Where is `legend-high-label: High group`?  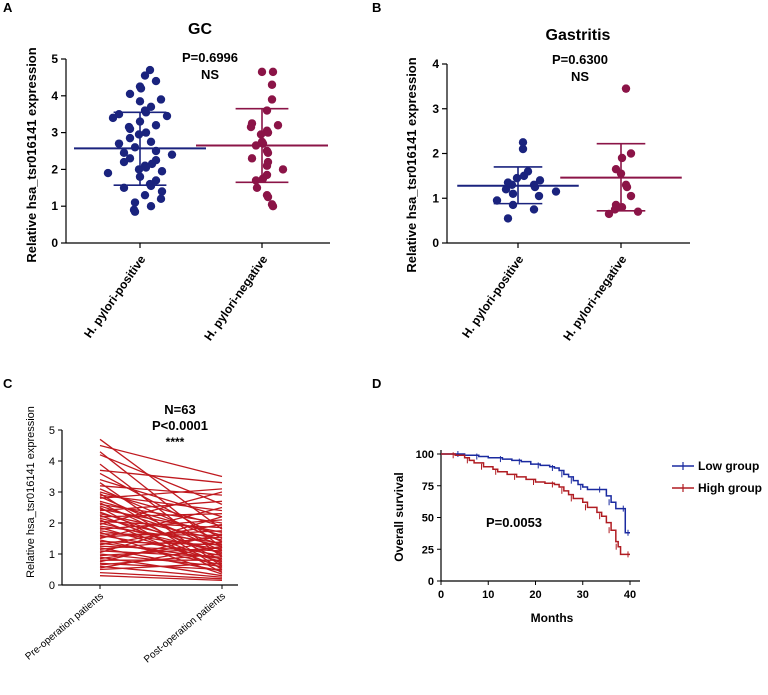
legend-high-label: High group is located at coordinates (730, 488).